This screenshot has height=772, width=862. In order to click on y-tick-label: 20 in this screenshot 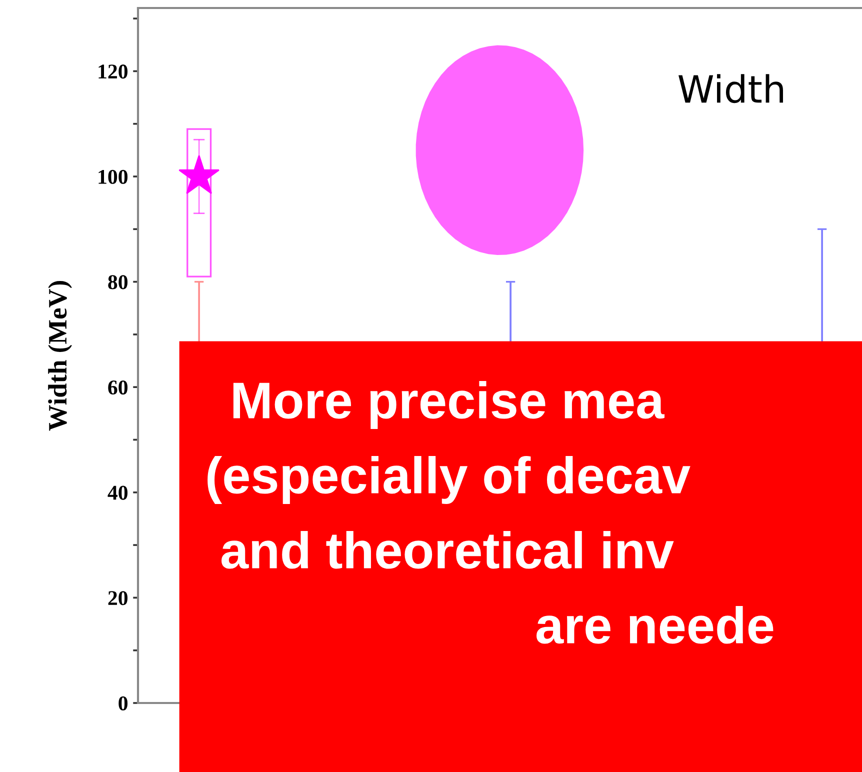, I will do `click(118, 598)`.